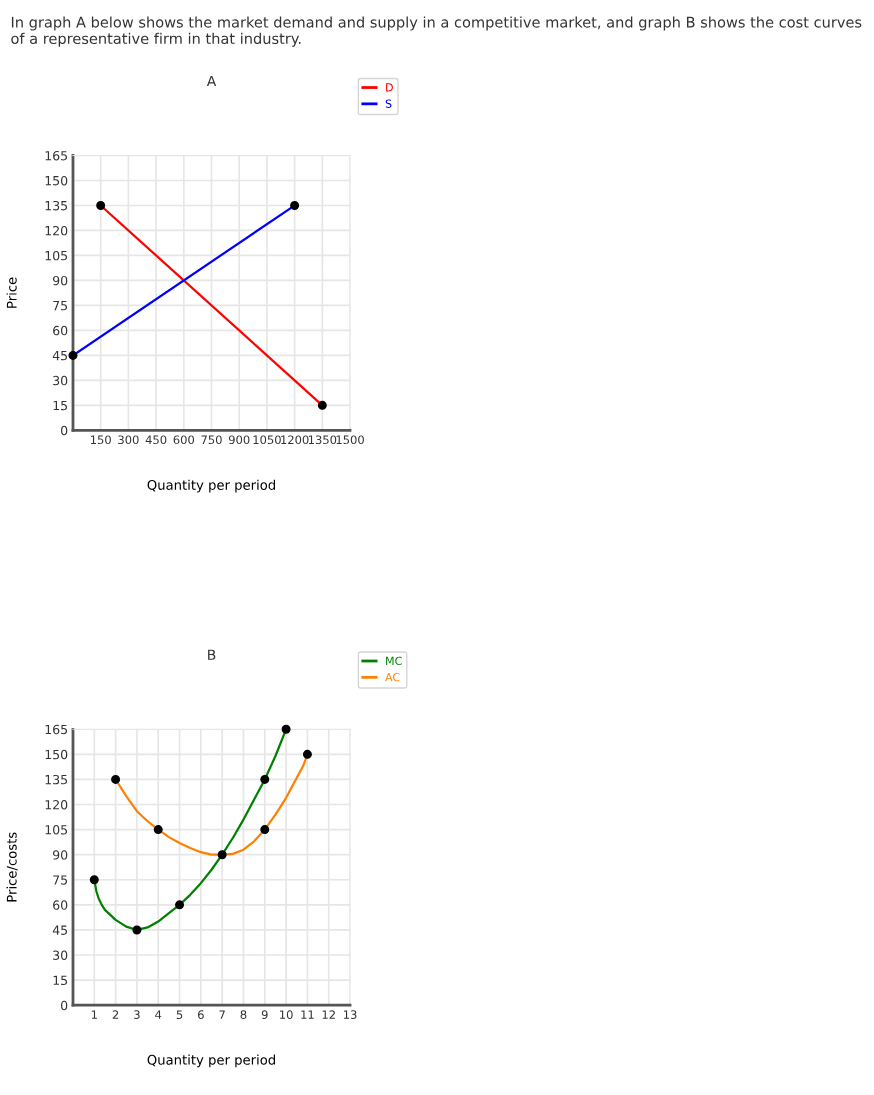  Describe the element at coordinates (286, 1014) in the screenshot. I see `x-tick-label: 10` at that location.